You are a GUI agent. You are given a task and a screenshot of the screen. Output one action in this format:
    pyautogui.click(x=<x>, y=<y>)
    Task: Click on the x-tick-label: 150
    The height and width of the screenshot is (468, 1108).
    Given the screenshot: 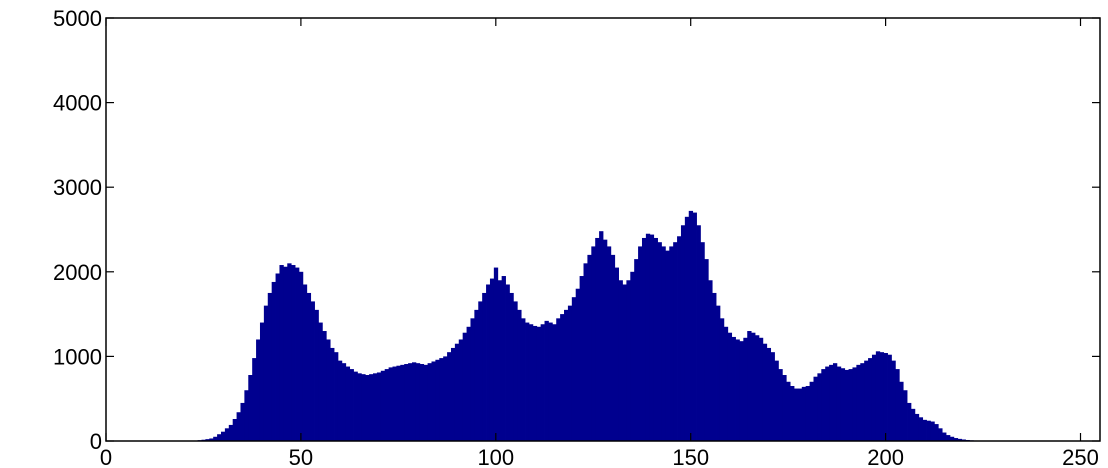 What is the action you would take?
    pyautogui.click(x=690, y=456)
    